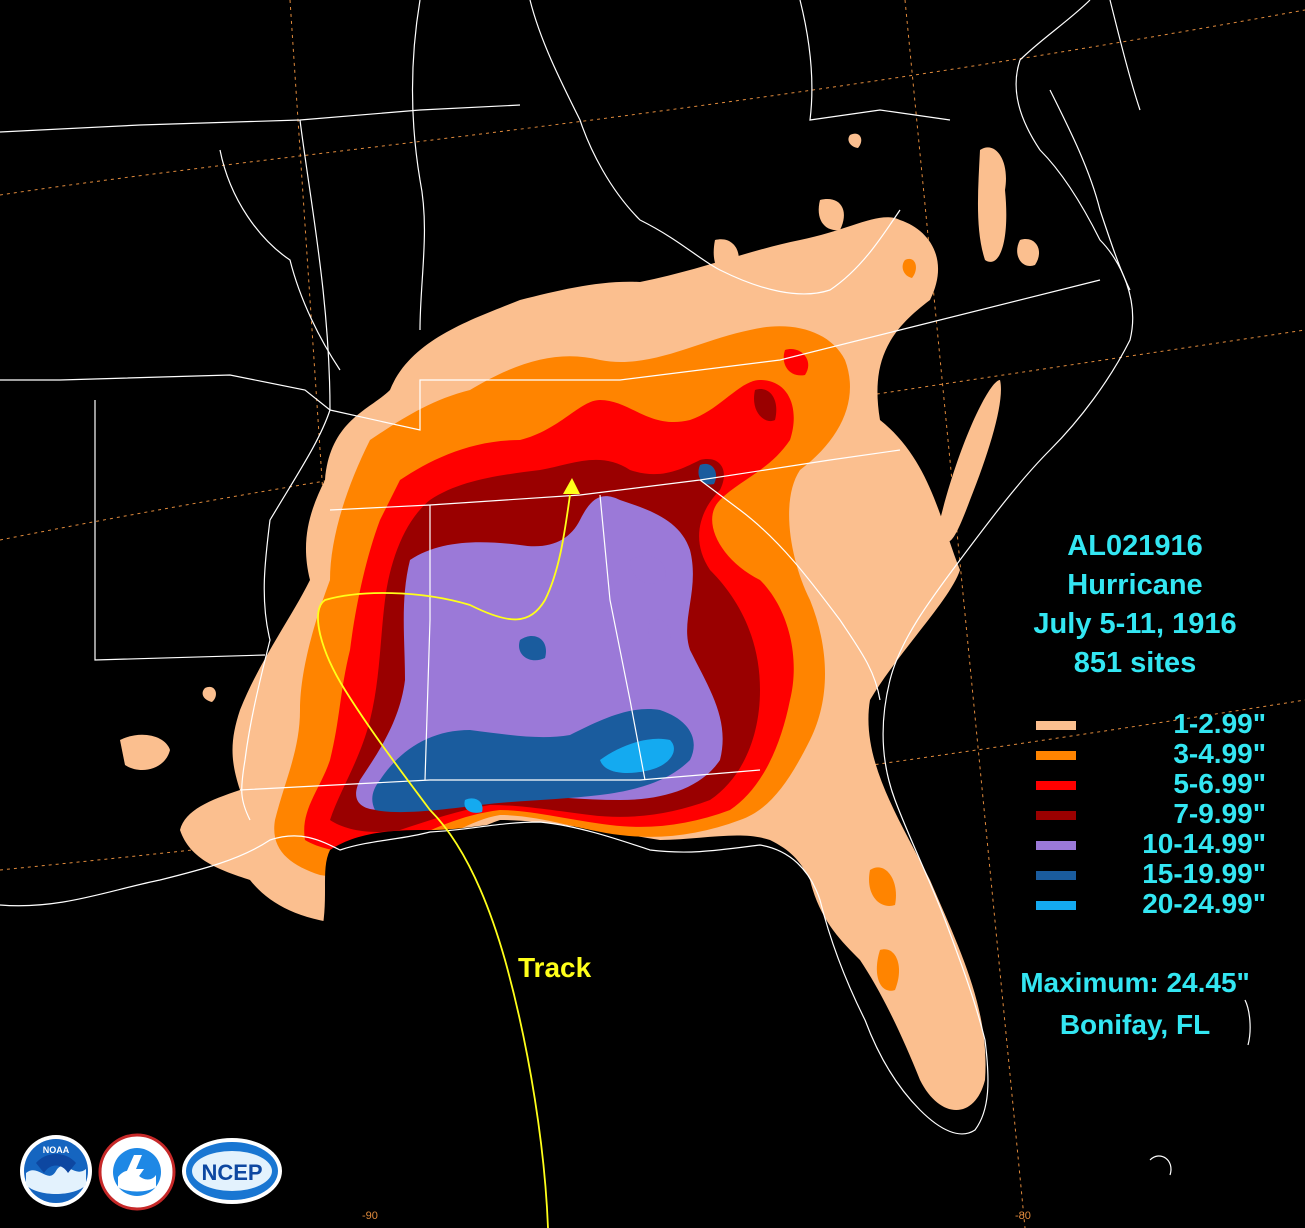 The height and width of the screenshot is (1228, 1305). Describe the element at coordinates (1135, 1024) in the screenshot. I see `maximum-location: Bonifay, FL` at that location.